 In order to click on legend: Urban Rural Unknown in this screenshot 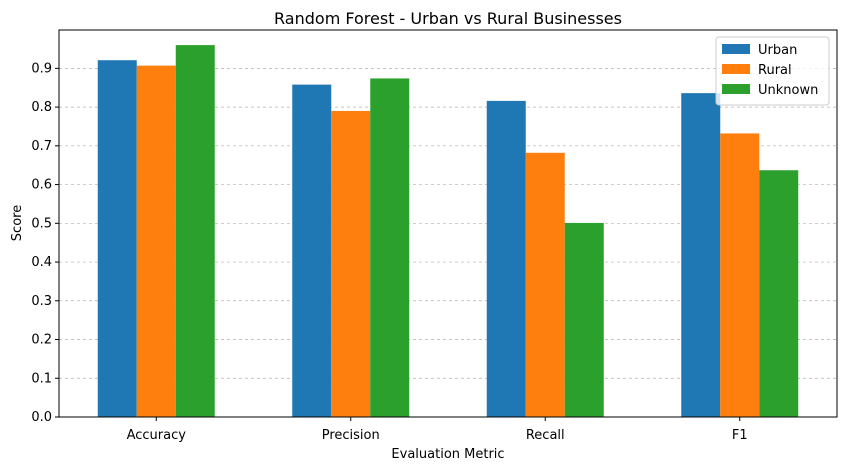, I will do `click(772, 71)`.